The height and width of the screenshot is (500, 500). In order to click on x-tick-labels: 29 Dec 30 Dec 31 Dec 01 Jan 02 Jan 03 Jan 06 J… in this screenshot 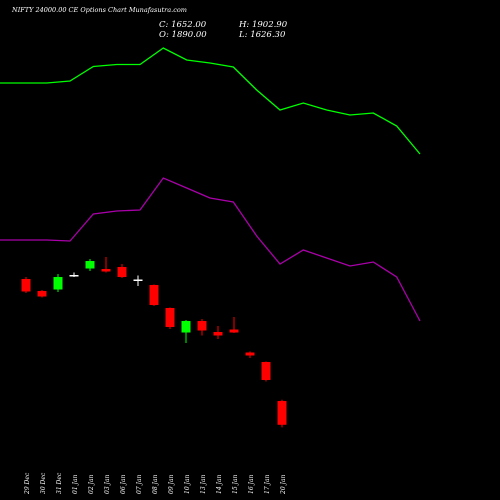, I will do `click(155, 483)`.